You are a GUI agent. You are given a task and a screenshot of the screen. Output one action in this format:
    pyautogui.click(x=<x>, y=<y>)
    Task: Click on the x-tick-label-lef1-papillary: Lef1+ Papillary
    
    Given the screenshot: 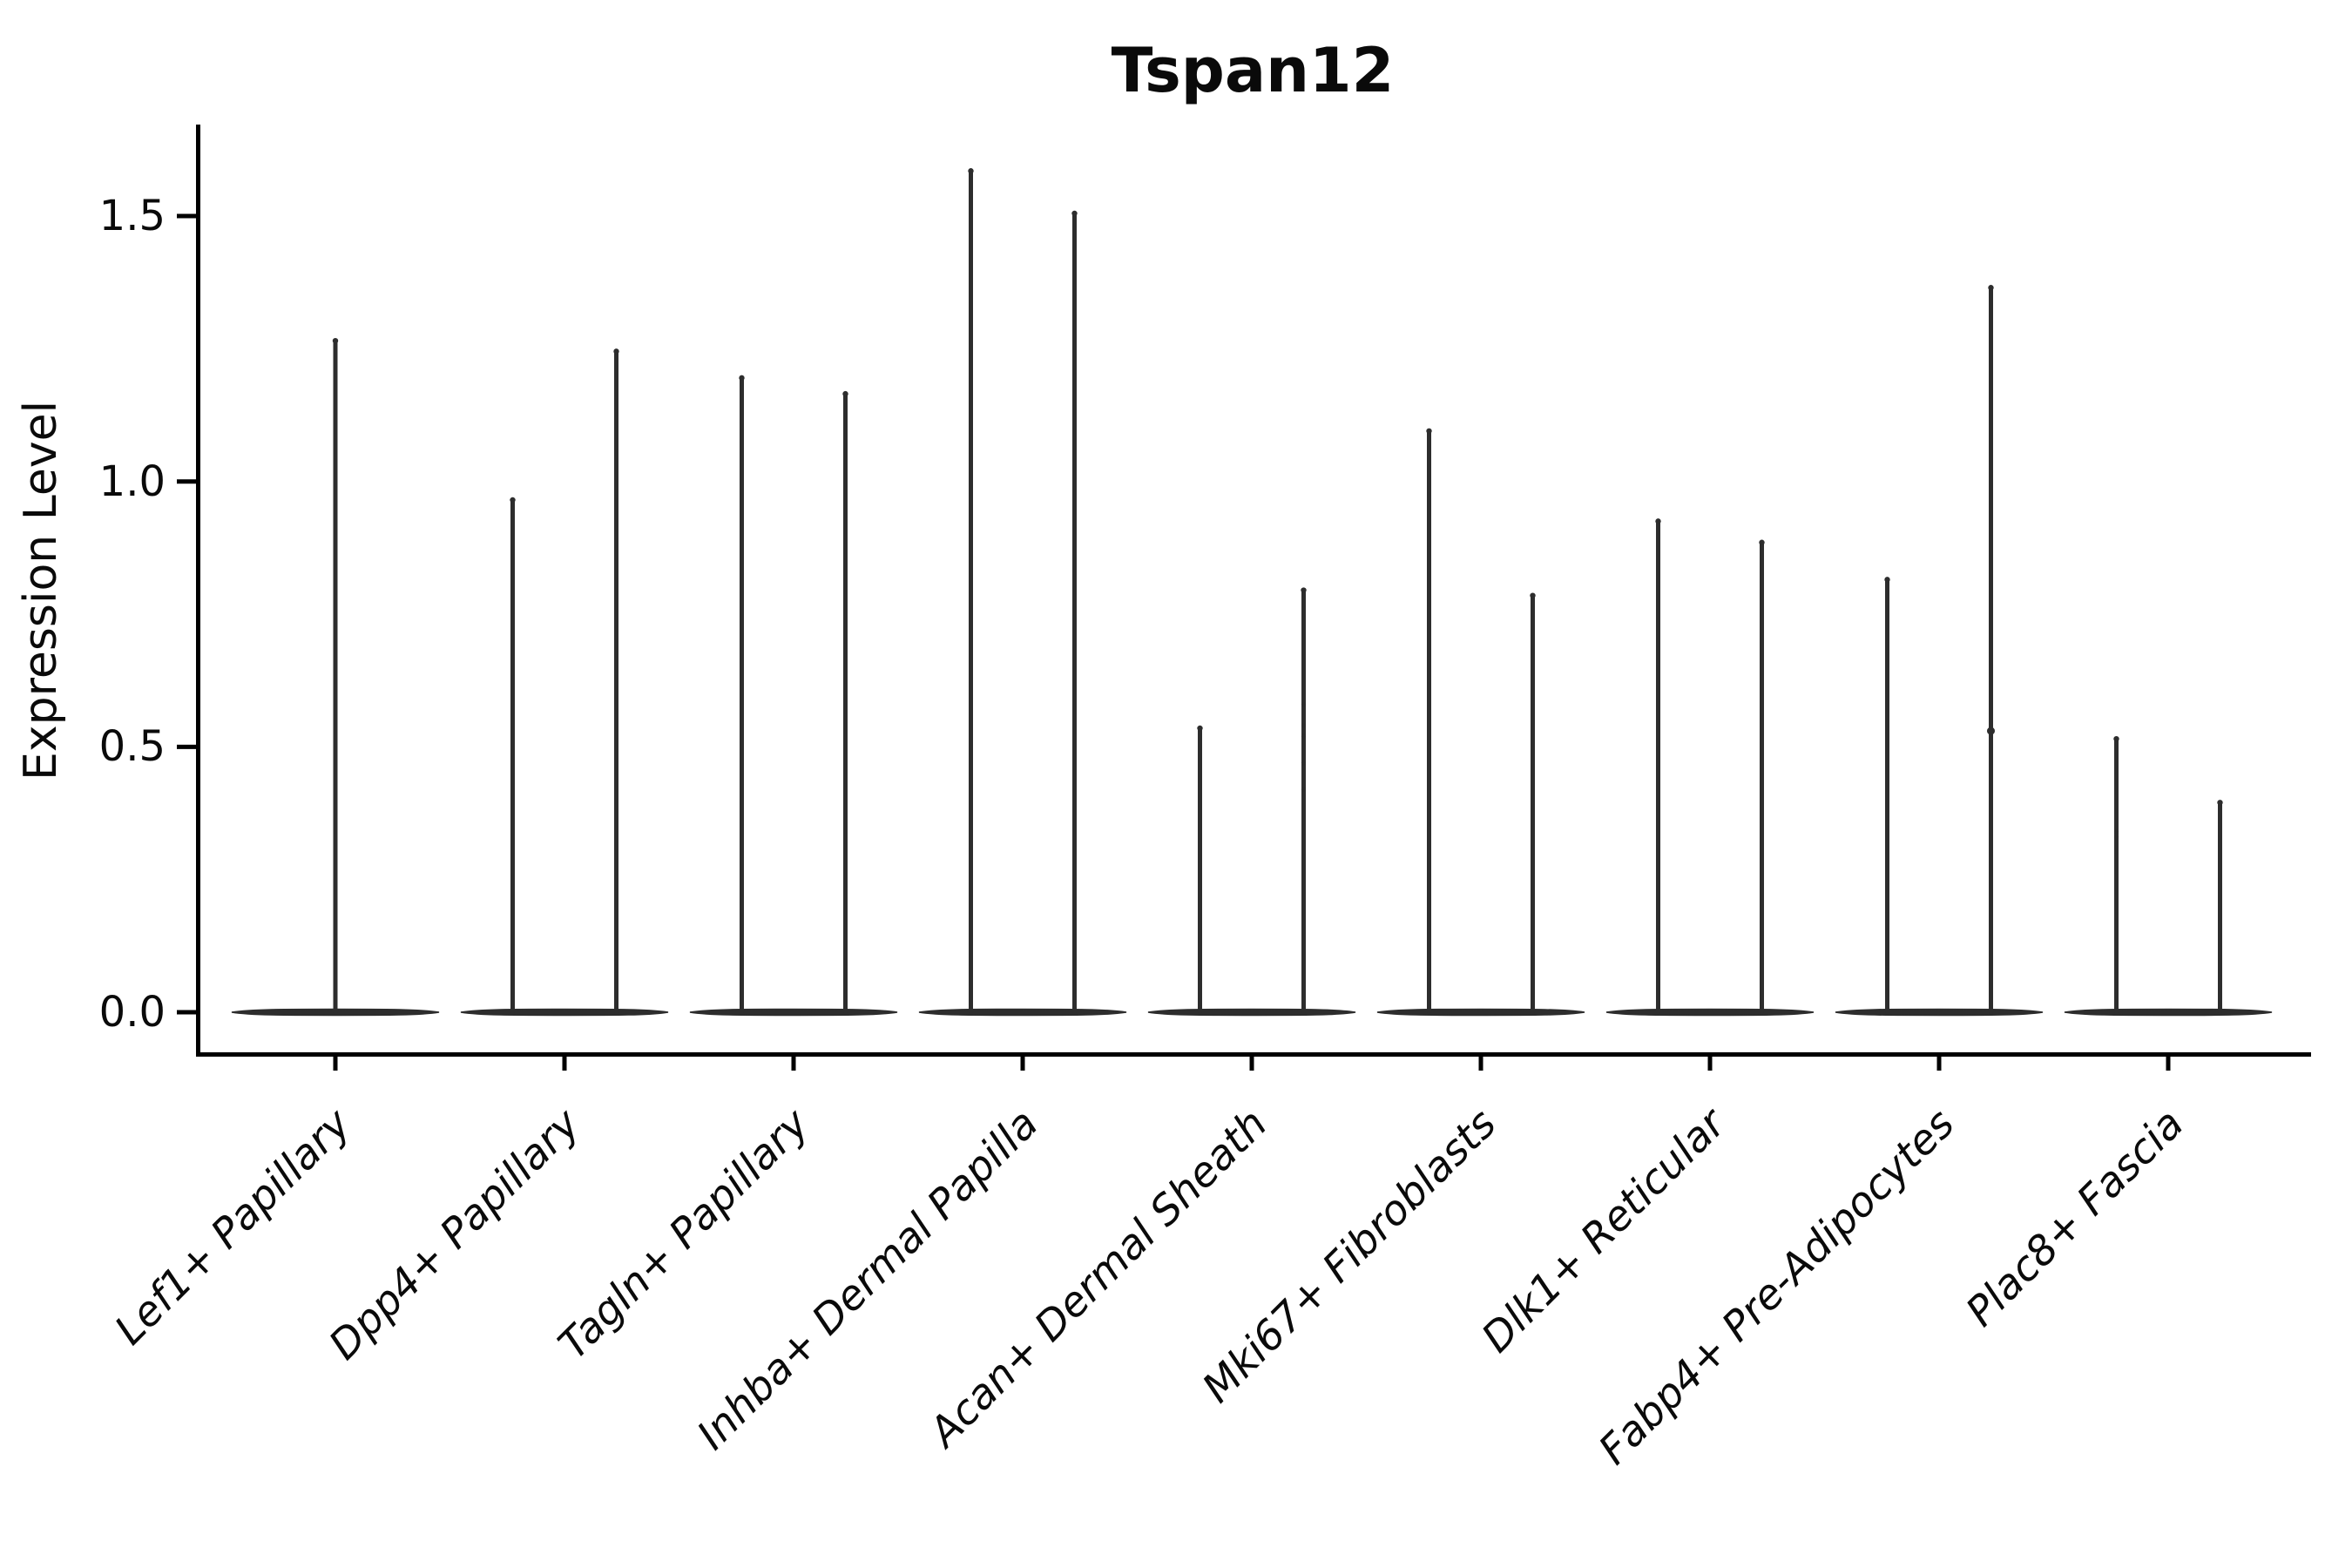 What is the action you would take?
    pyautogui.click(x=233, y=1227)
    